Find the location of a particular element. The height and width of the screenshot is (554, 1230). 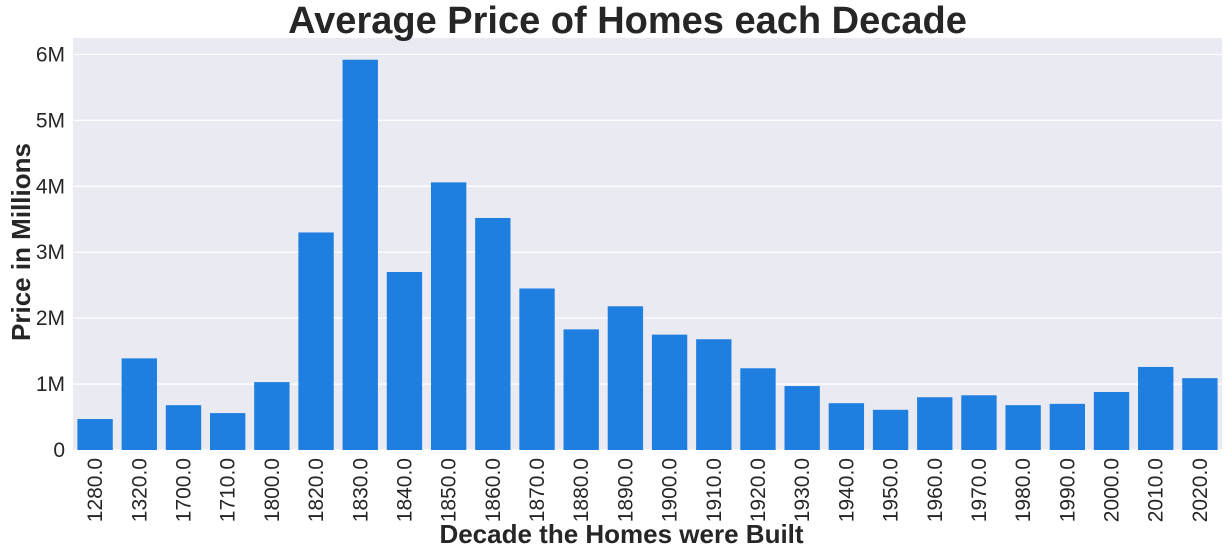

y-tick-label: 1M is located at coordinates (50, 384).